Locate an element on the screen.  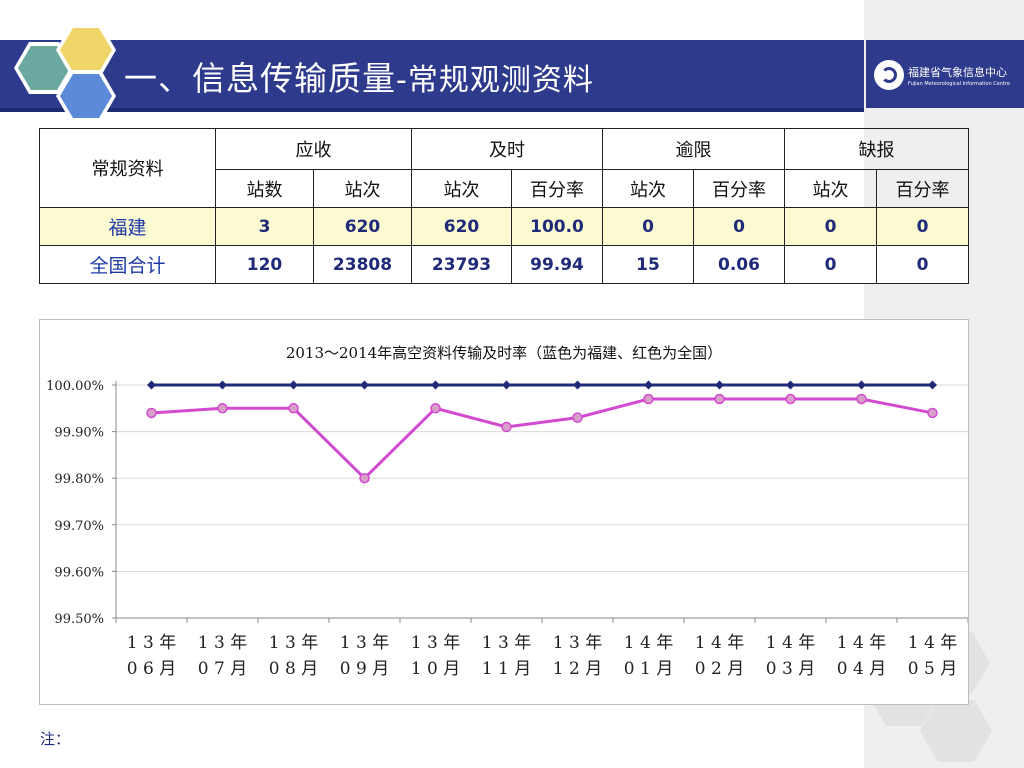
logo-emblem-icon is located at coordinates (889, 75).